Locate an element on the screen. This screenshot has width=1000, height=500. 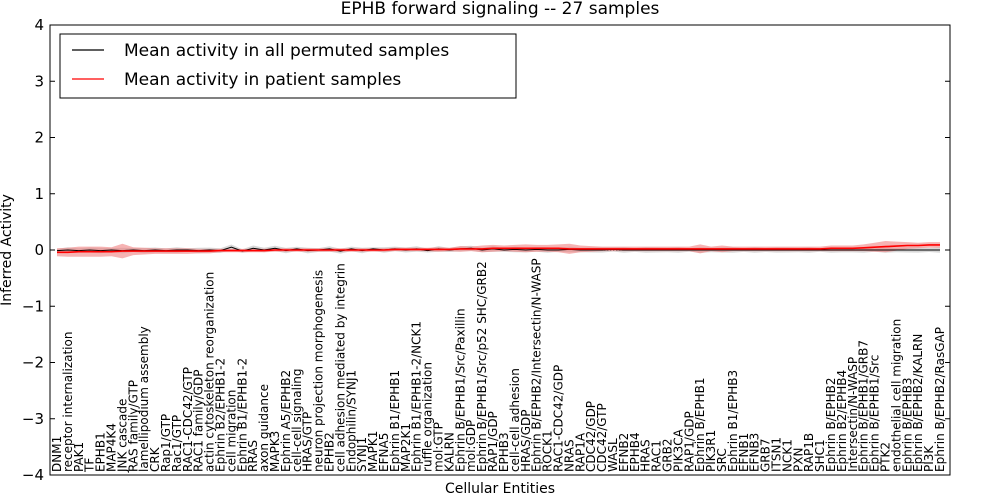
x-tick-label: DNM1 is located at coordinates (57, 454).